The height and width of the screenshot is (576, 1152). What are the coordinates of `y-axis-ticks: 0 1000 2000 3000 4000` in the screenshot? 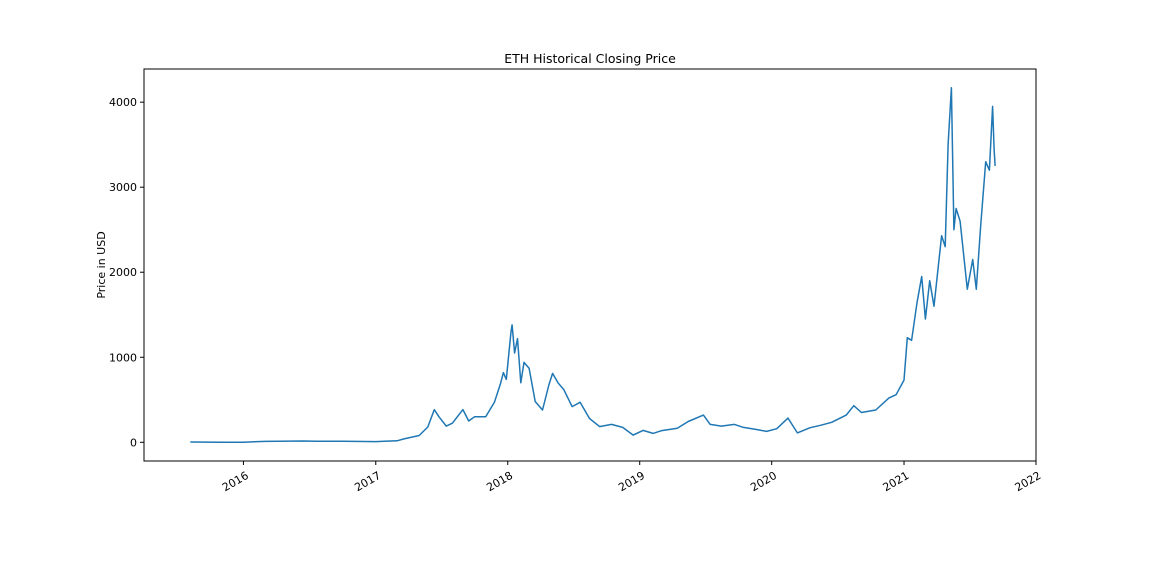 It's located at (126, 272).